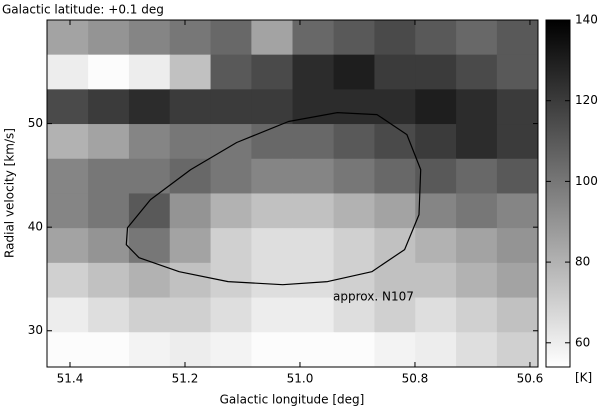 The width and height of the screenshot is (600, 410). I want to click on y-tick-label: 40, so click(35, 227).